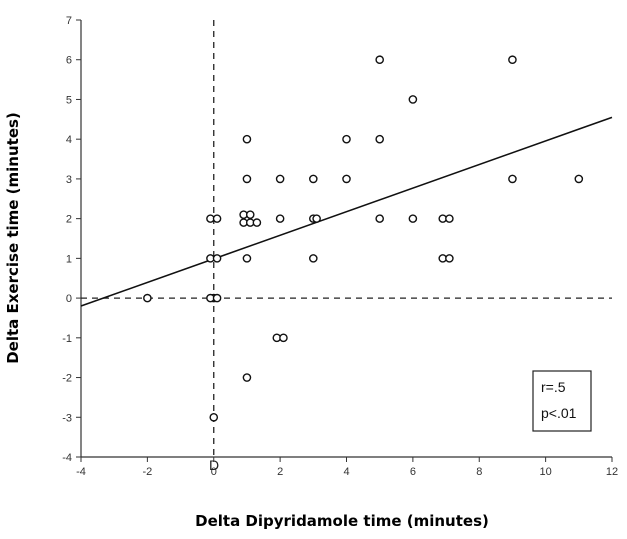  What do you see at coordinates (67, 458) in the screenshot?
I see `y-tick-label: -4` at bounding box center [67, 458].